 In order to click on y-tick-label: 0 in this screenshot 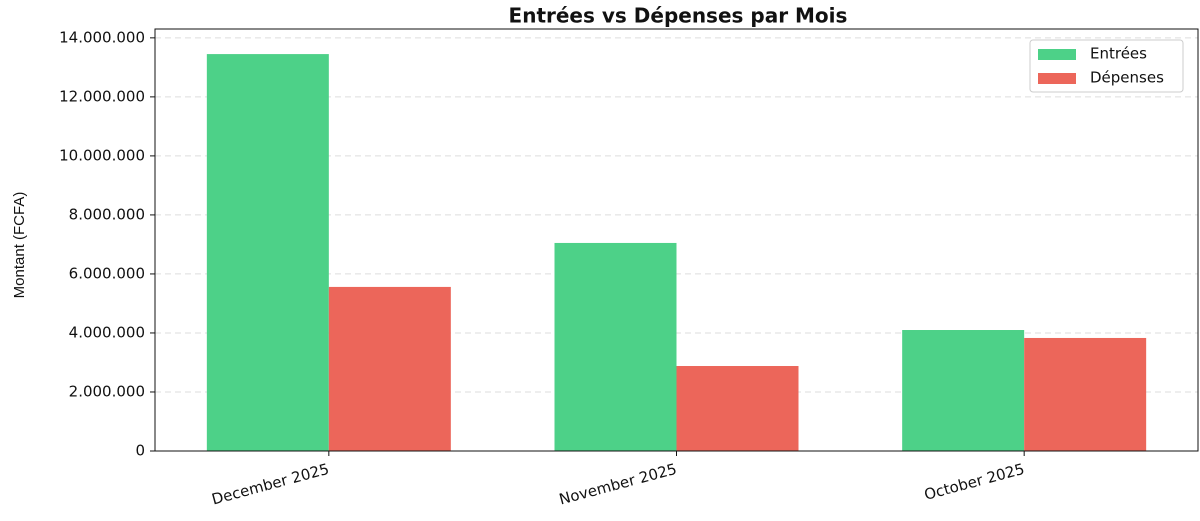, I will do `click(140, 451)`.